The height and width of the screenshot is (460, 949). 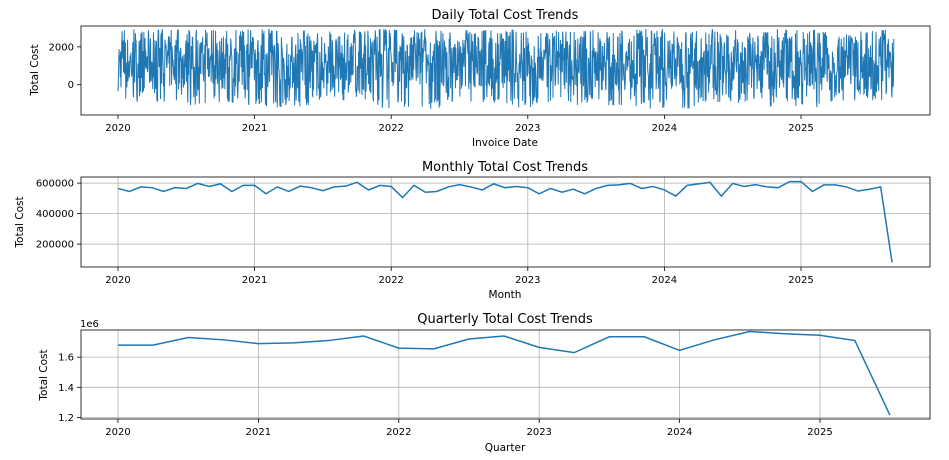 What do you see at coordinates (459, 276) in the screenshot?
I see `monthly-x-ticks: 2020 2021 2022 2023 2024 2025` at bounding box center [459, 276].